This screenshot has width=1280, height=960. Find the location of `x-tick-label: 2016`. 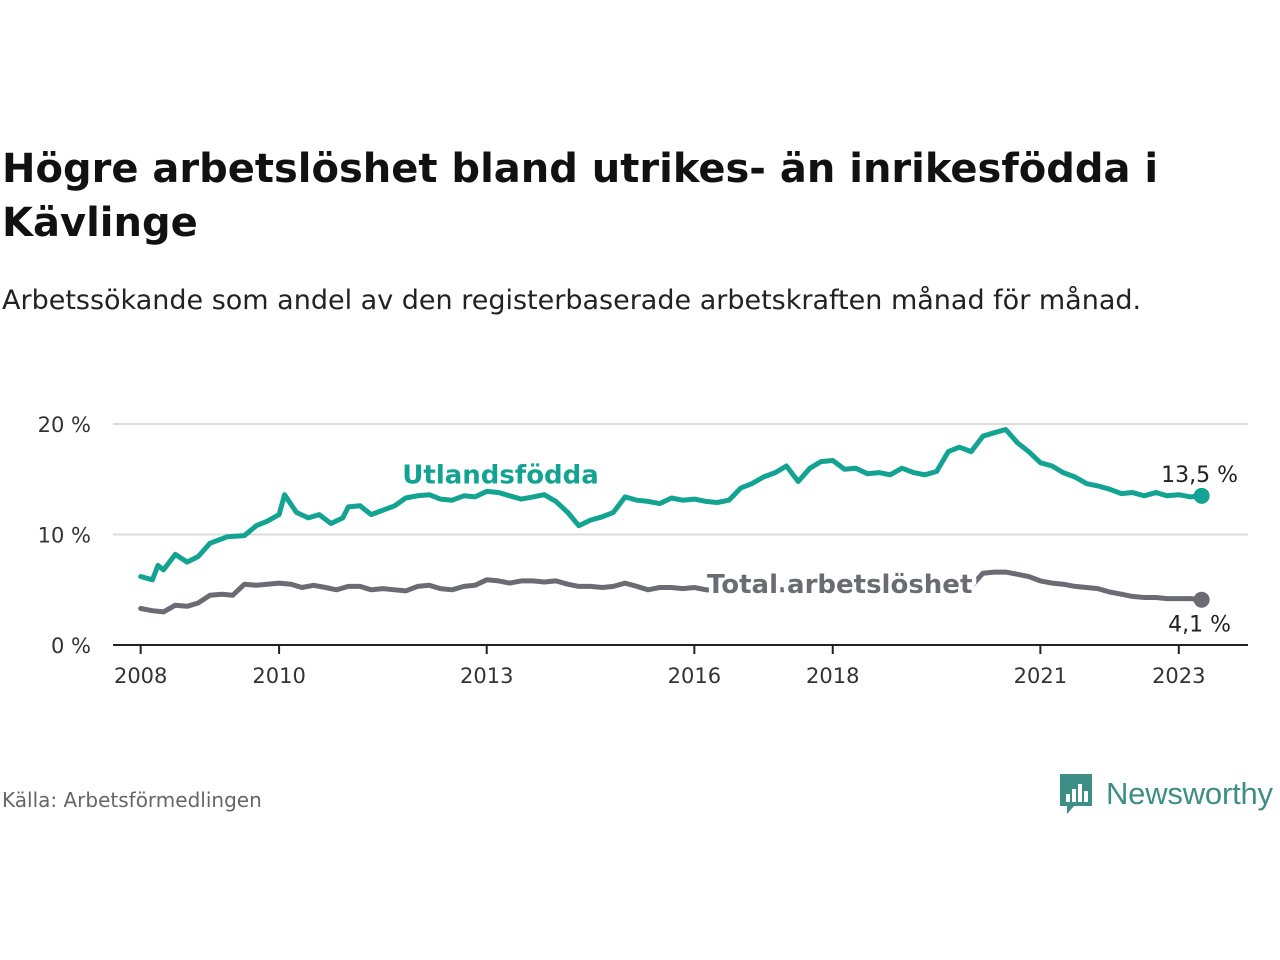

x-tick-label: 2016 is located at coordinates (694, 676).